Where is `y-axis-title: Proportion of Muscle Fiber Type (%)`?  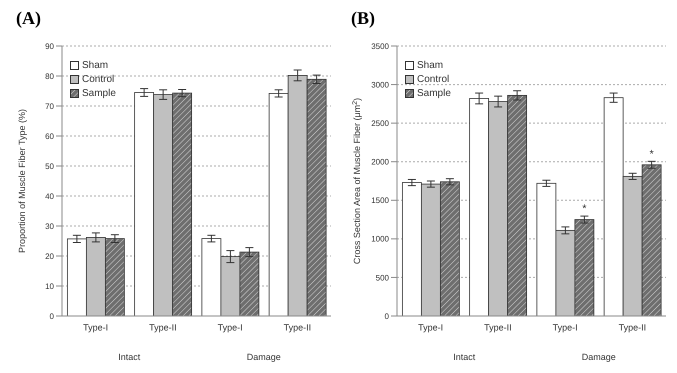
y-axis-title: Proportion of Muscle Fiber Type (%) is located at coordinates (22, 181).